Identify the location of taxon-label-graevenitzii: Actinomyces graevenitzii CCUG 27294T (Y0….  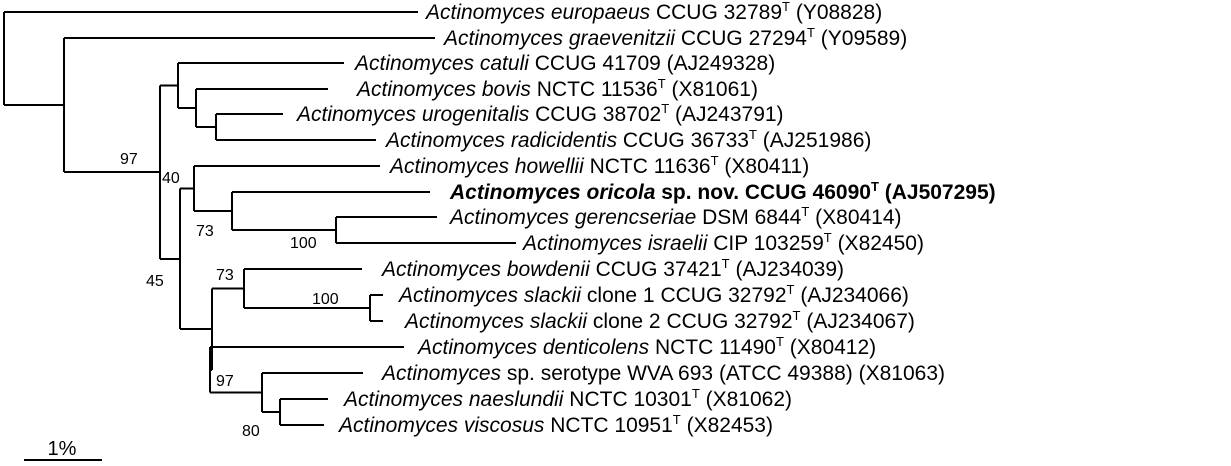
(674, 37).